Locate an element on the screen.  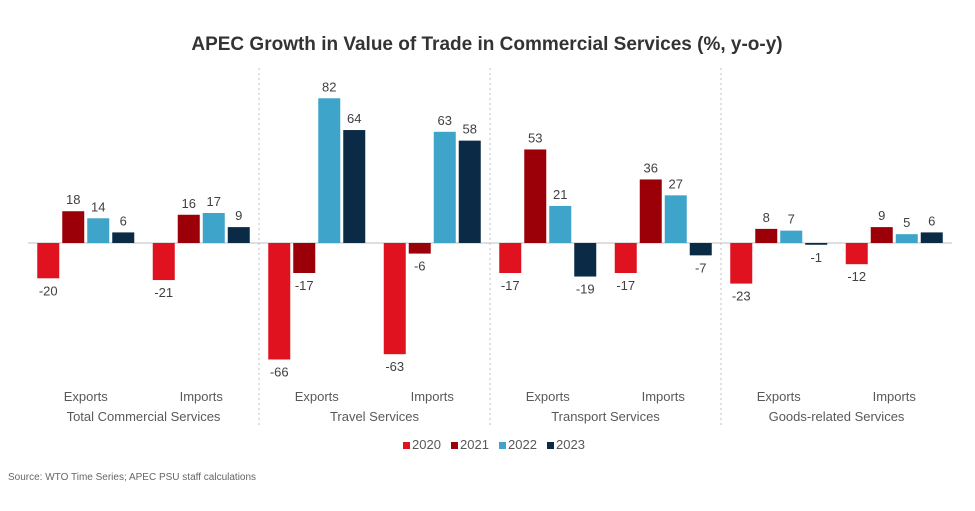
data-label: 27 is located at coordinates (676, 183).